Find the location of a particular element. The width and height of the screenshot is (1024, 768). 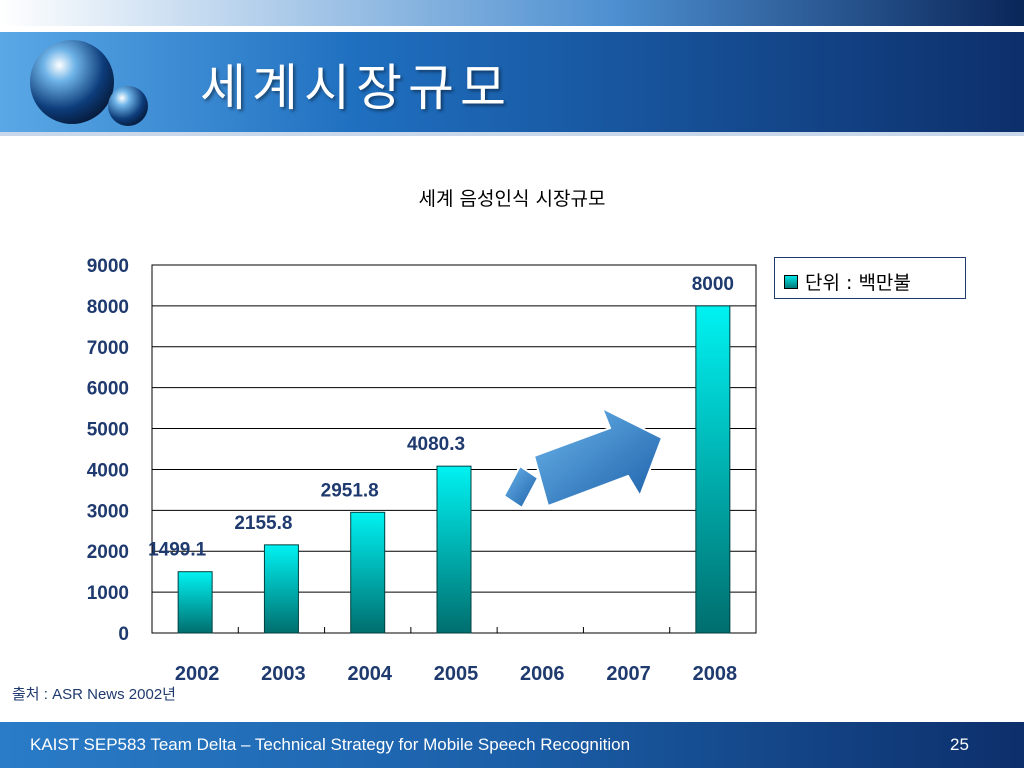

data-label-2008: 8000 is located at coordinates (713, 284).